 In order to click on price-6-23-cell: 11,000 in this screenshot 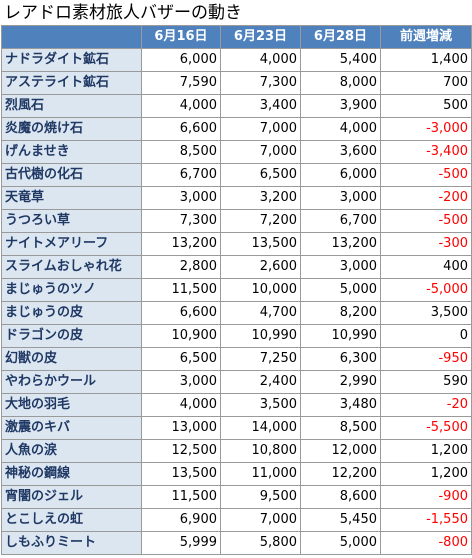, I will do `click(260, 474)`.